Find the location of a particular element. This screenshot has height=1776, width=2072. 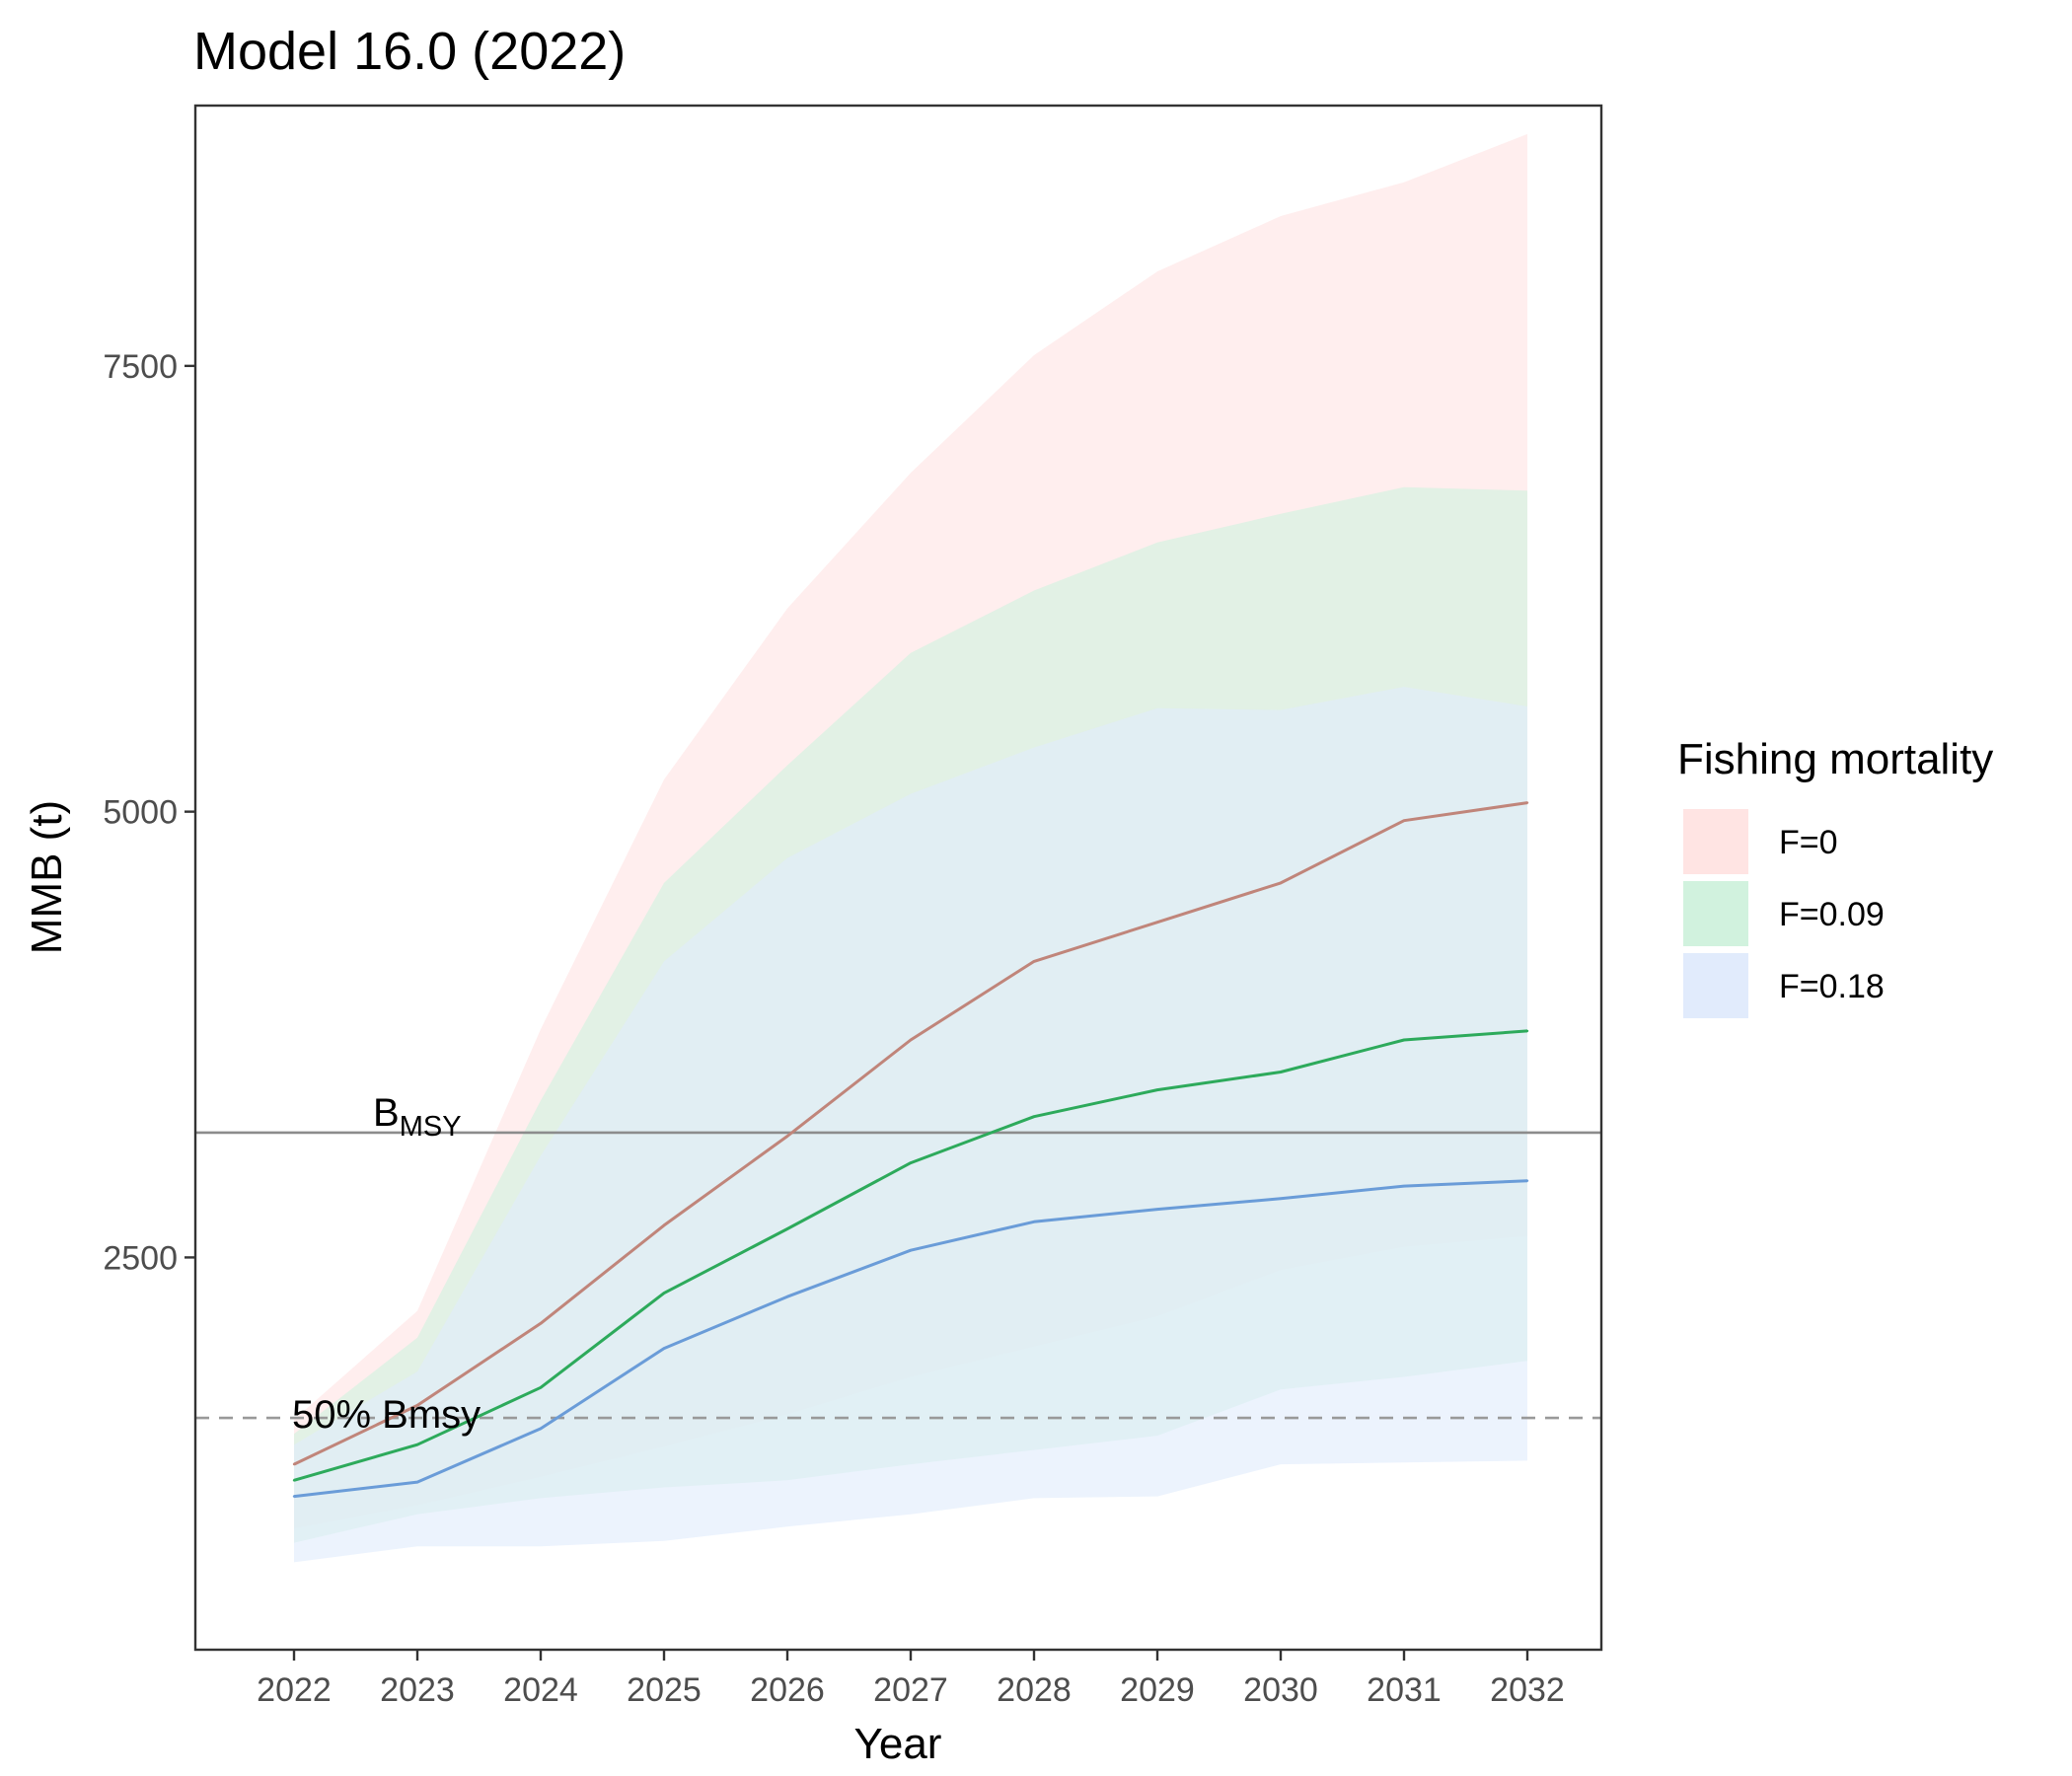

point-f-0-09-2026 is located at coordinates (787, 1229).